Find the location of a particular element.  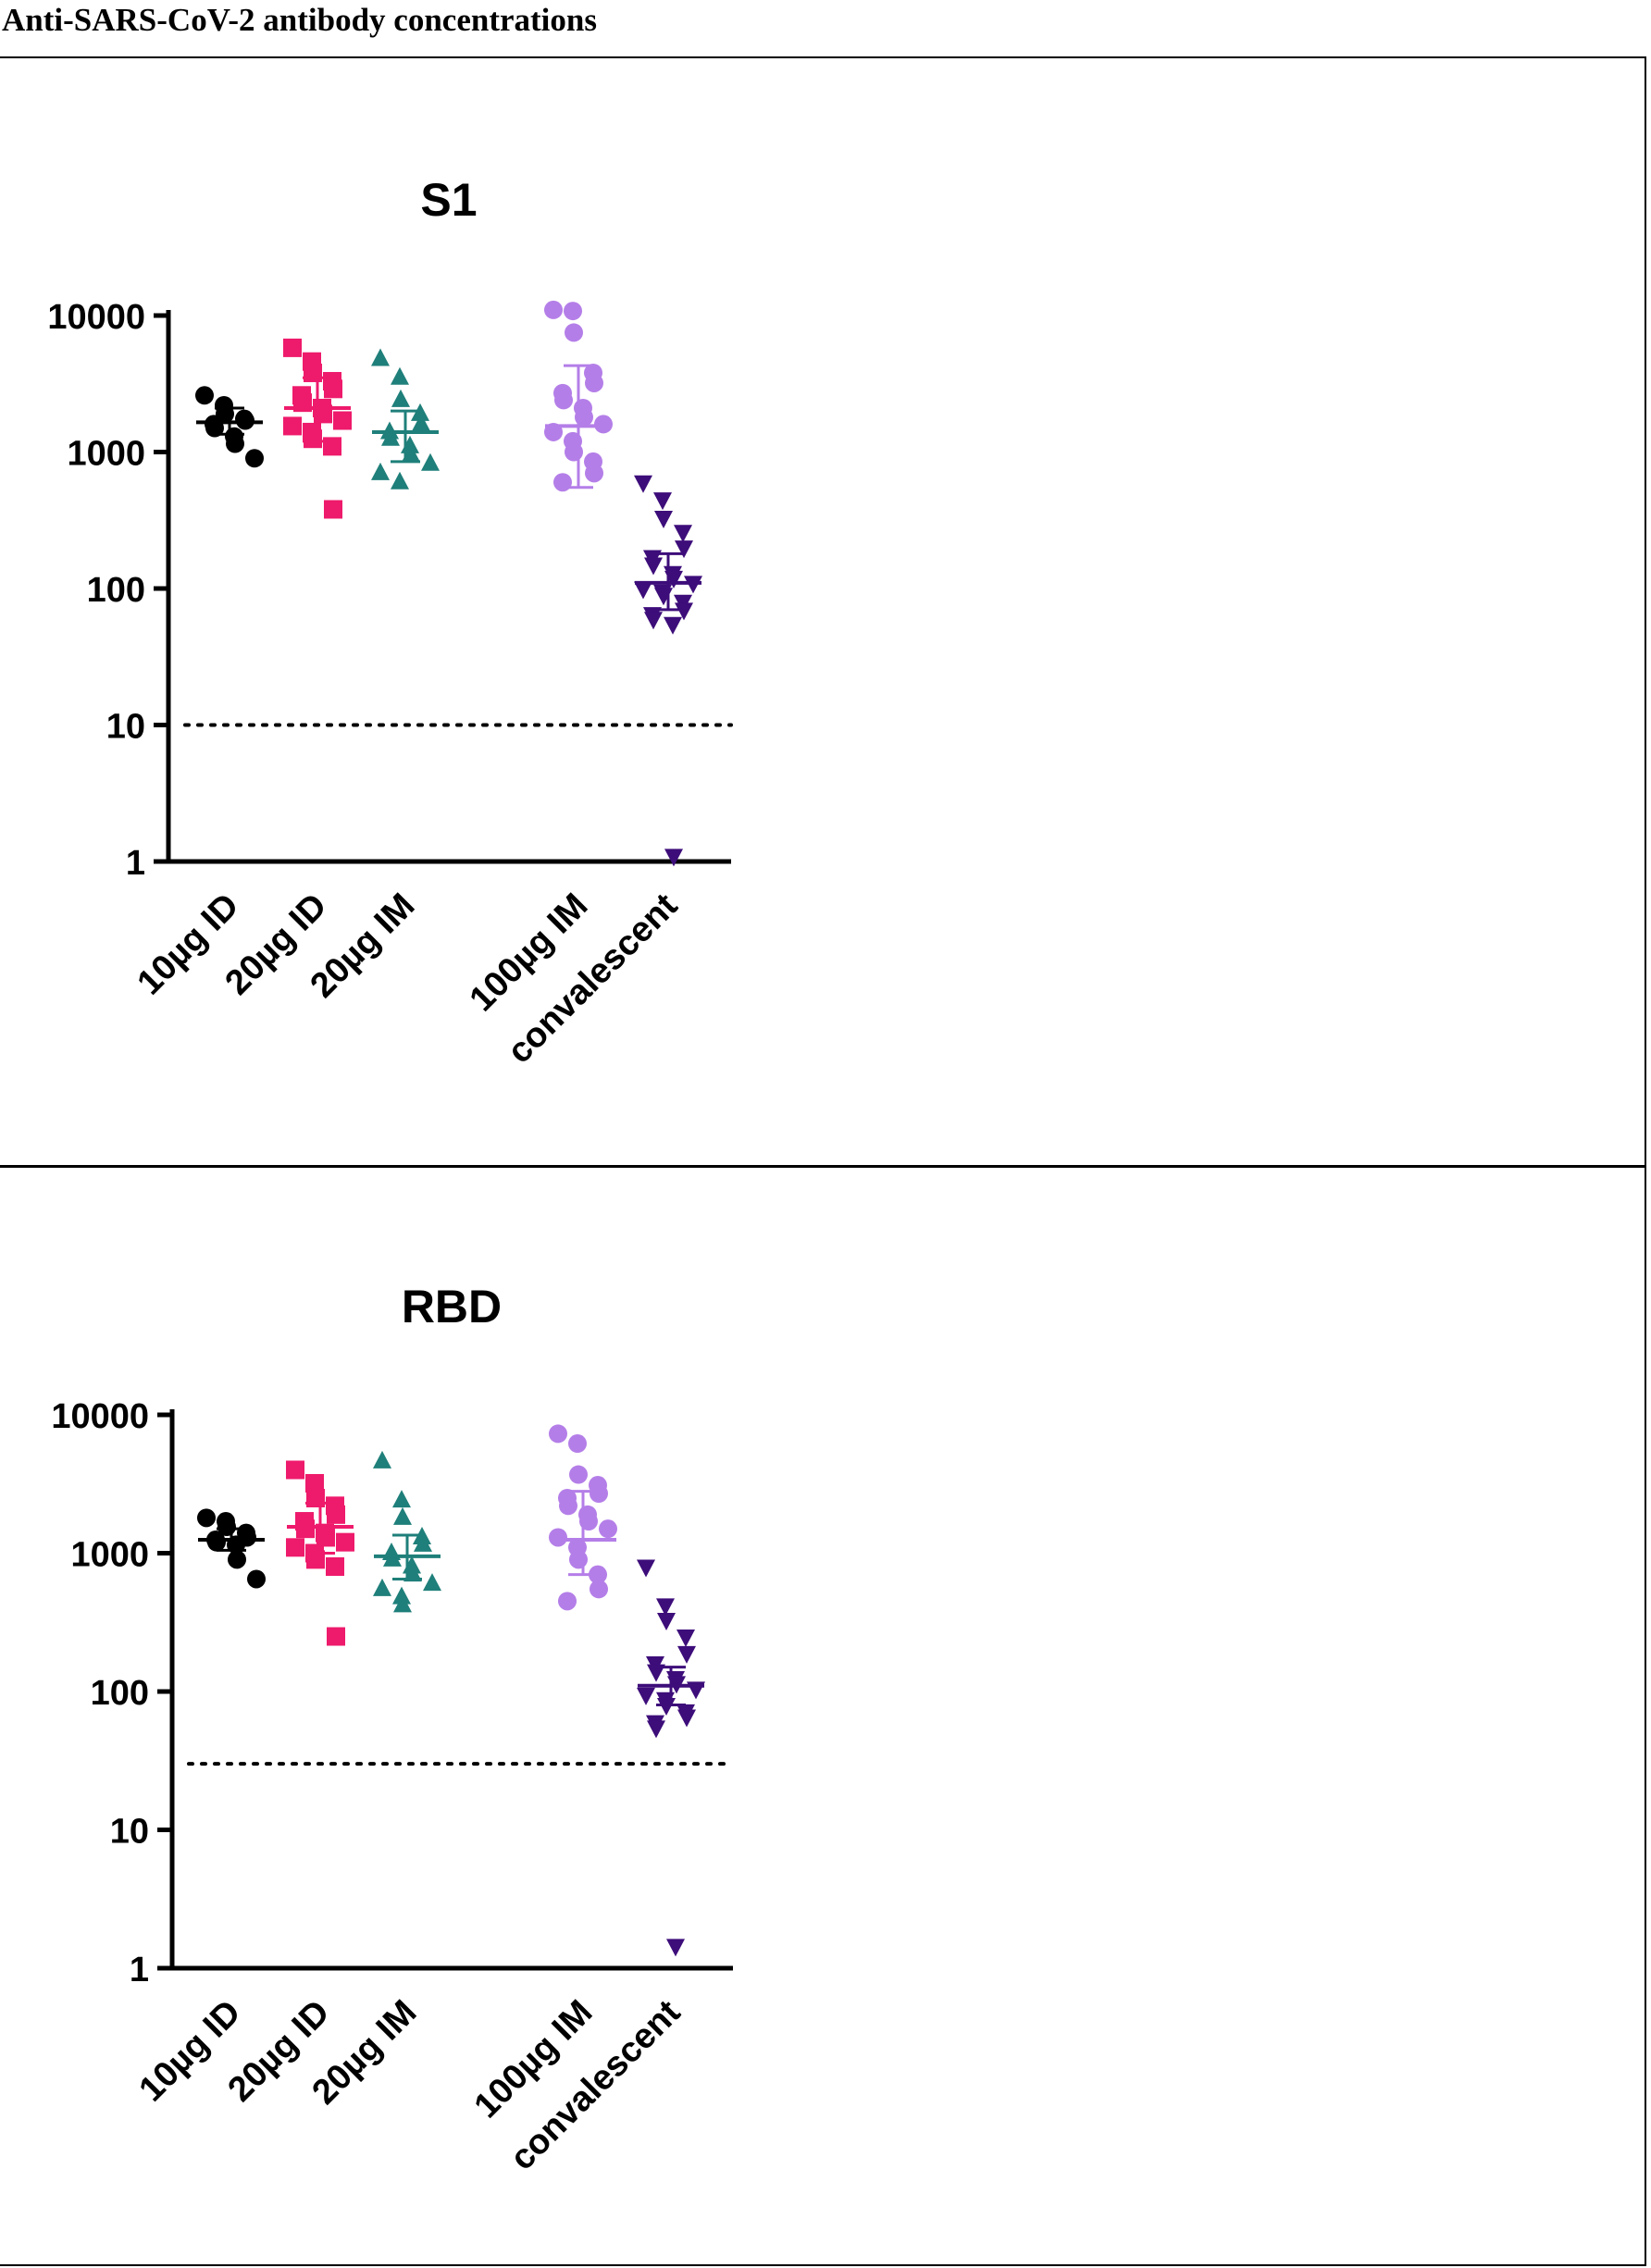

rbd-y-tick-label: 1 is located at coordinates (139, 1970).